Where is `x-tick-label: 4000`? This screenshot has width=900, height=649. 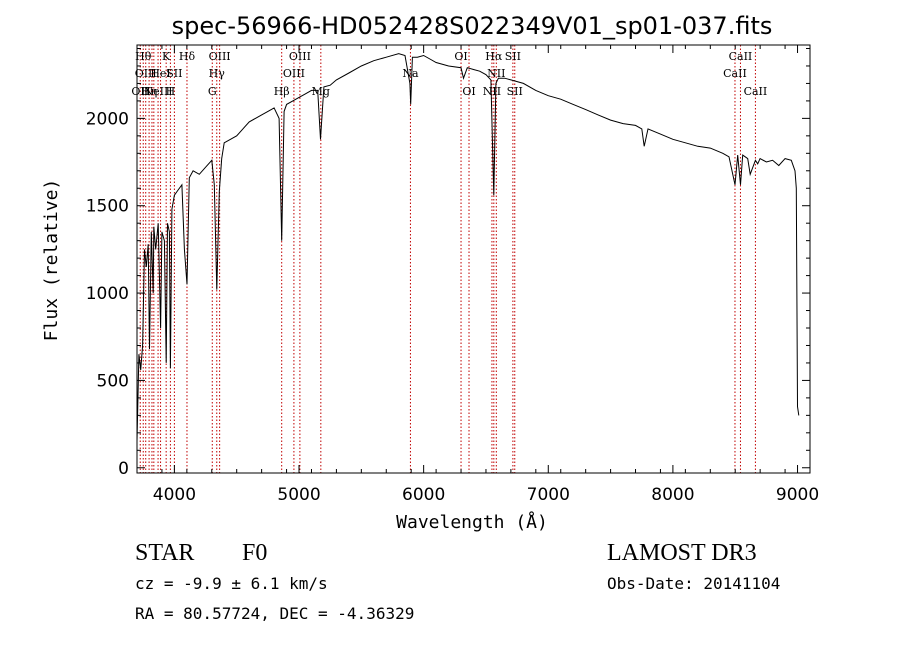 x-tick-label: 4000 is located at coordinates (174, 495).